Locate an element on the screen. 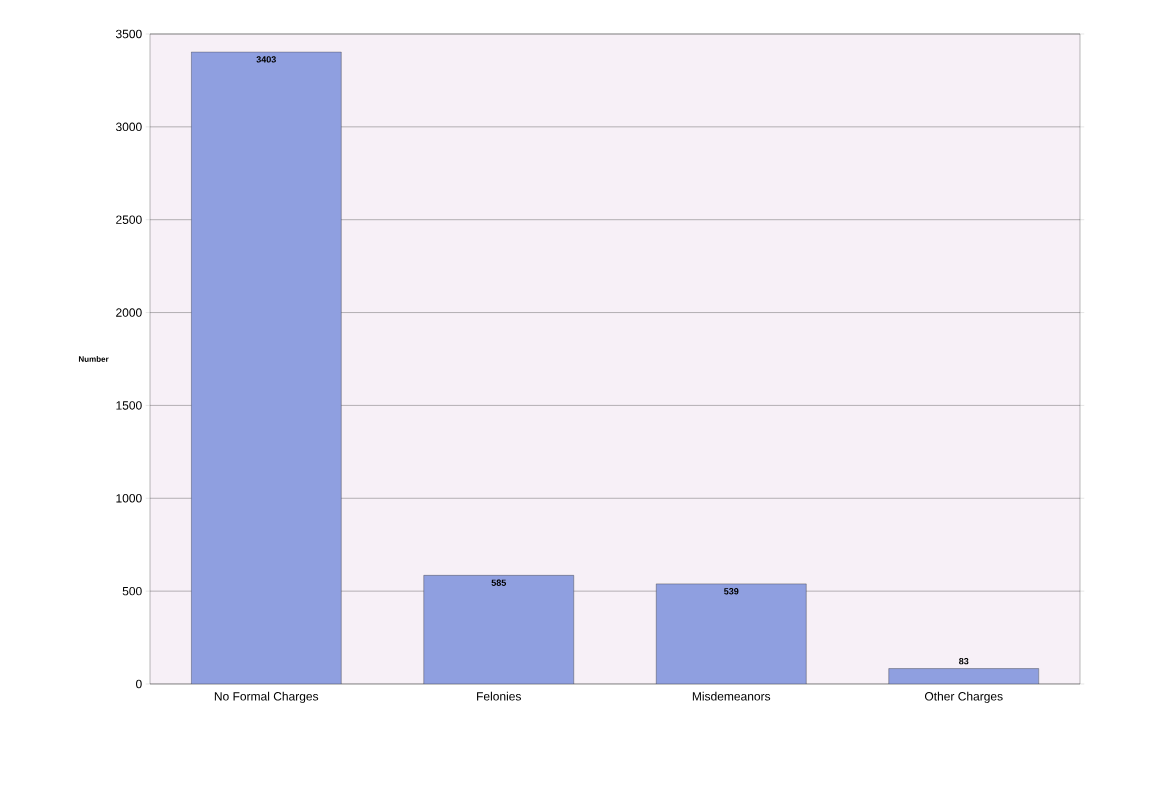 Image resolution: width=1154 pixels, height=794 pixels. y-tick-label: 1000 is located at coordinates (129, 498).